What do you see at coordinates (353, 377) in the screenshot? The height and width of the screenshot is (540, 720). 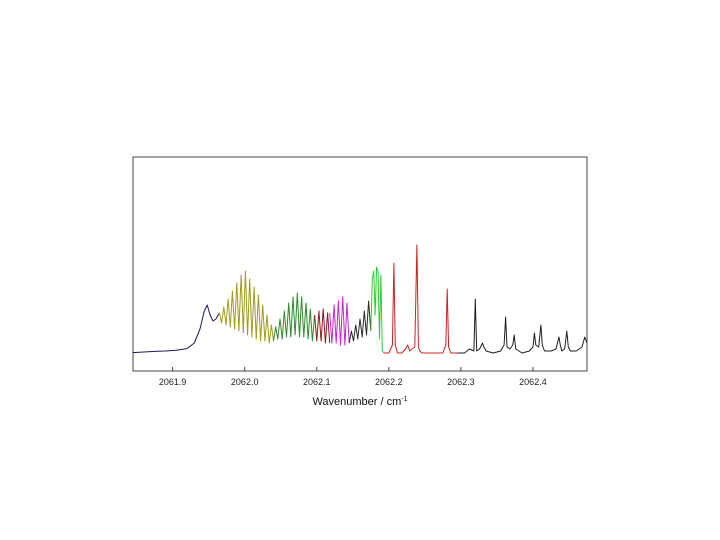 I see `x-axis: 2061.9 2062.0 2062.1 2062.2 2062.3 2062.4` at bounding box center [353, 377].